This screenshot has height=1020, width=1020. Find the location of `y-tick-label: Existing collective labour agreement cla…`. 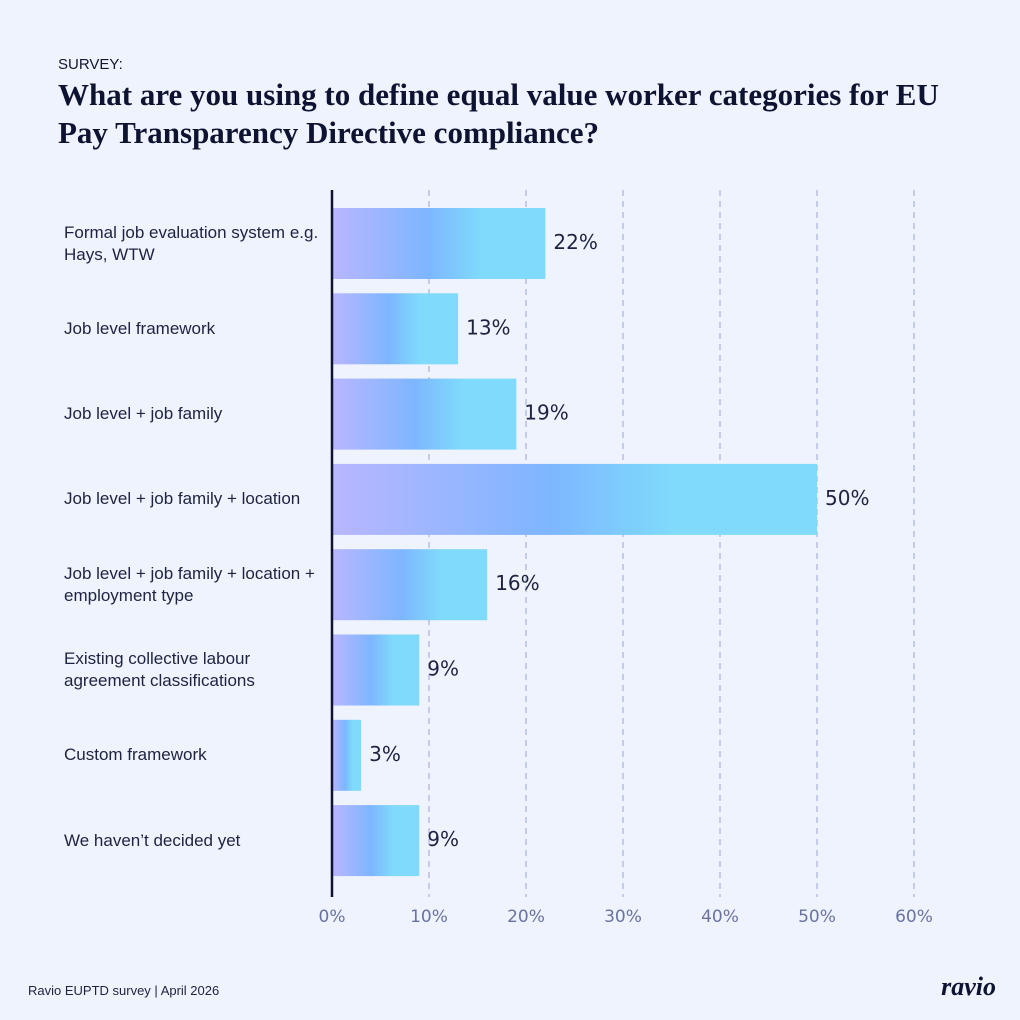

y-tick-label: Existing collective labour agreement cla… is located at coordinates (159, 669).